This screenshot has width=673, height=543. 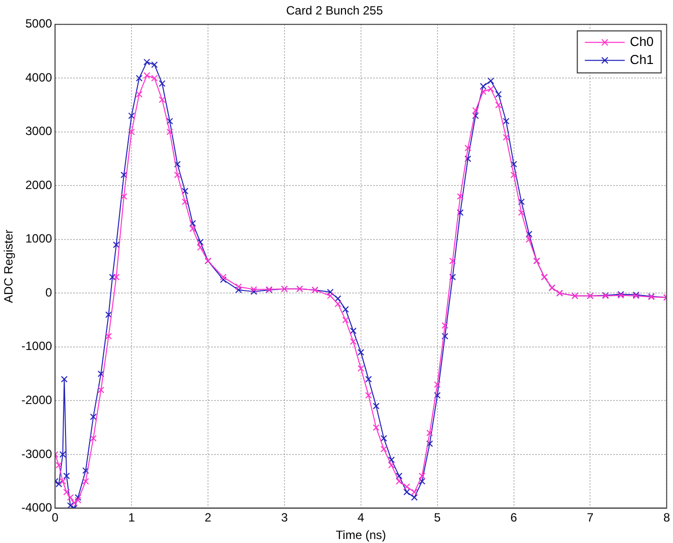 I want to click on y-axis-title: ADC Register, so click(x=9, y=266).